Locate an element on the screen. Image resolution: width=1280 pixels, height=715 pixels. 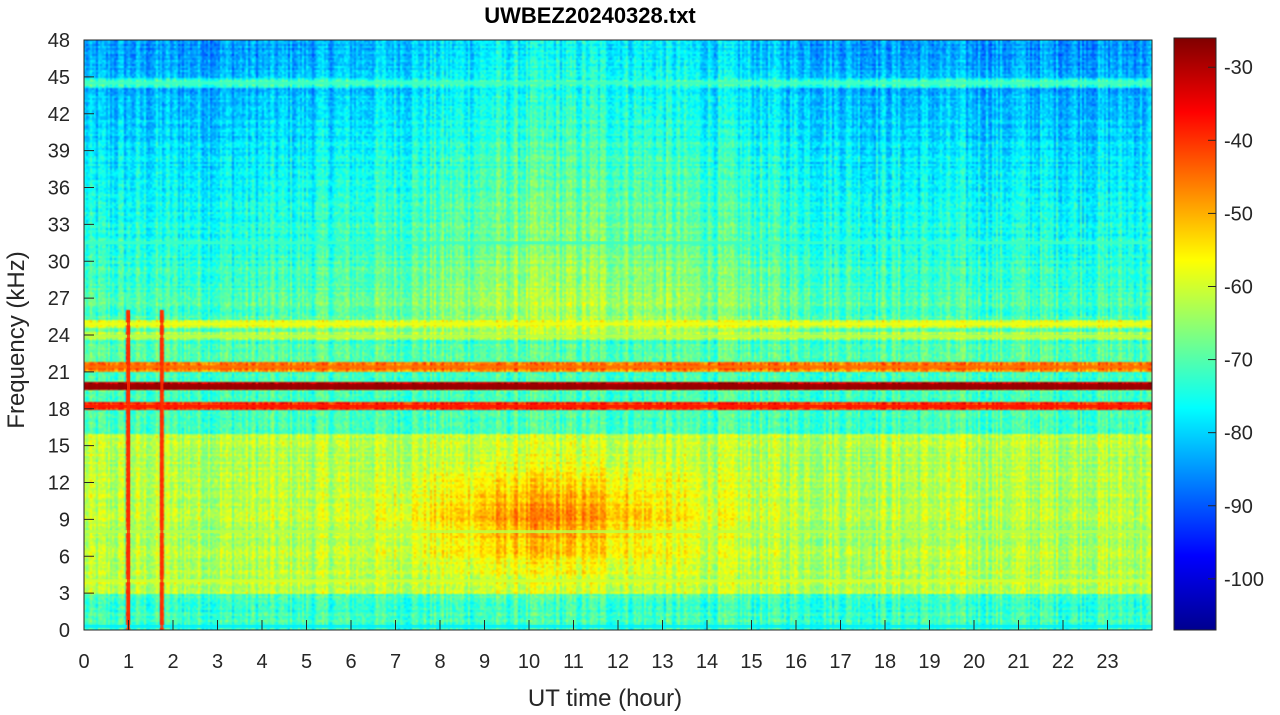
y-tick-label: 33 is located at coordinates (59, 225).